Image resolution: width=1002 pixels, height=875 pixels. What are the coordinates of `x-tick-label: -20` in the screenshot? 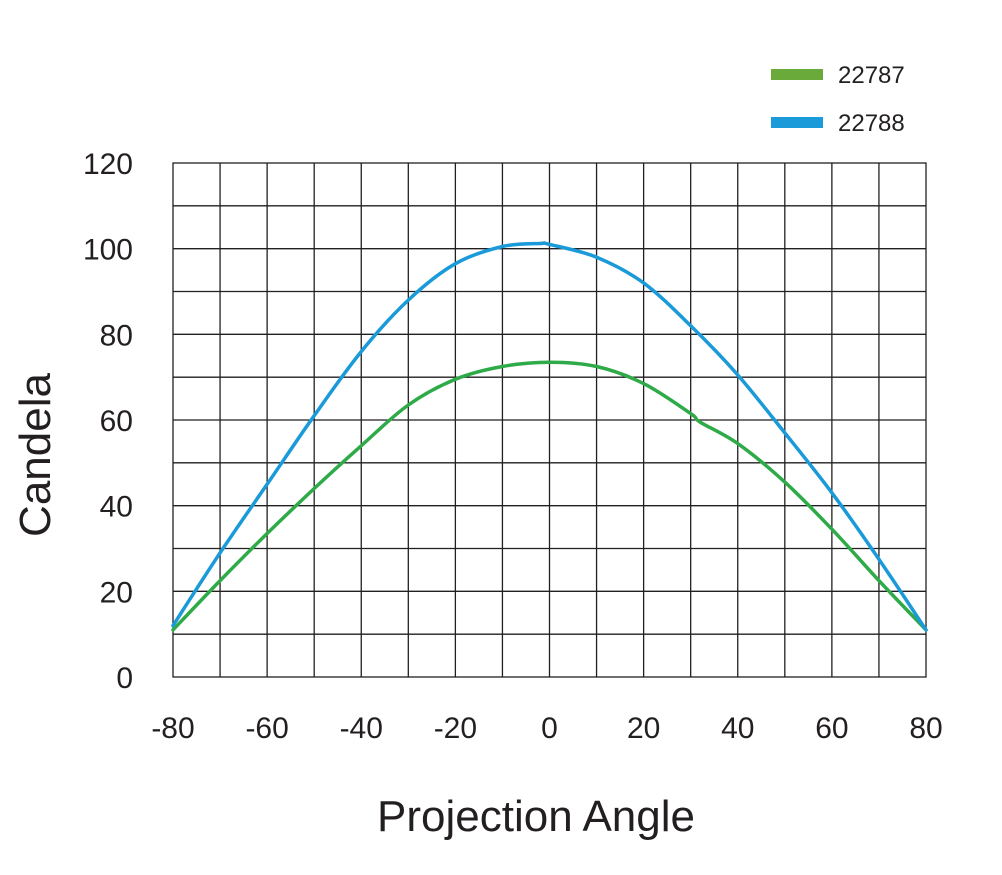 It's located at (455, 728).